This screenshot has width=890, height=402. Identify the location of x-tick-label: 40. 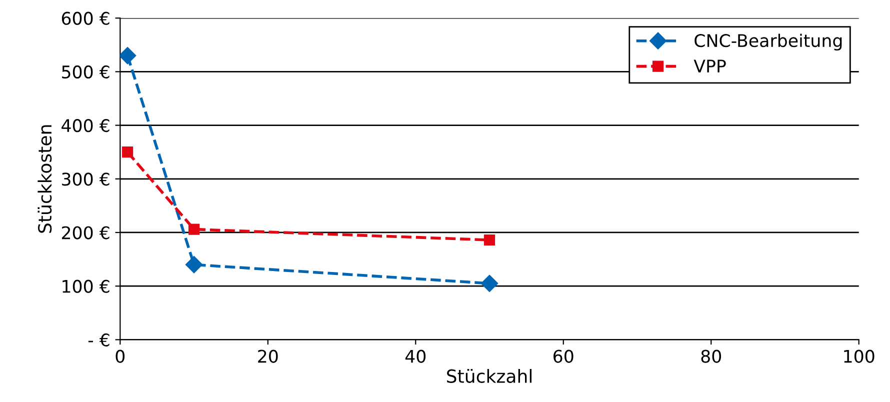
(415, 356).